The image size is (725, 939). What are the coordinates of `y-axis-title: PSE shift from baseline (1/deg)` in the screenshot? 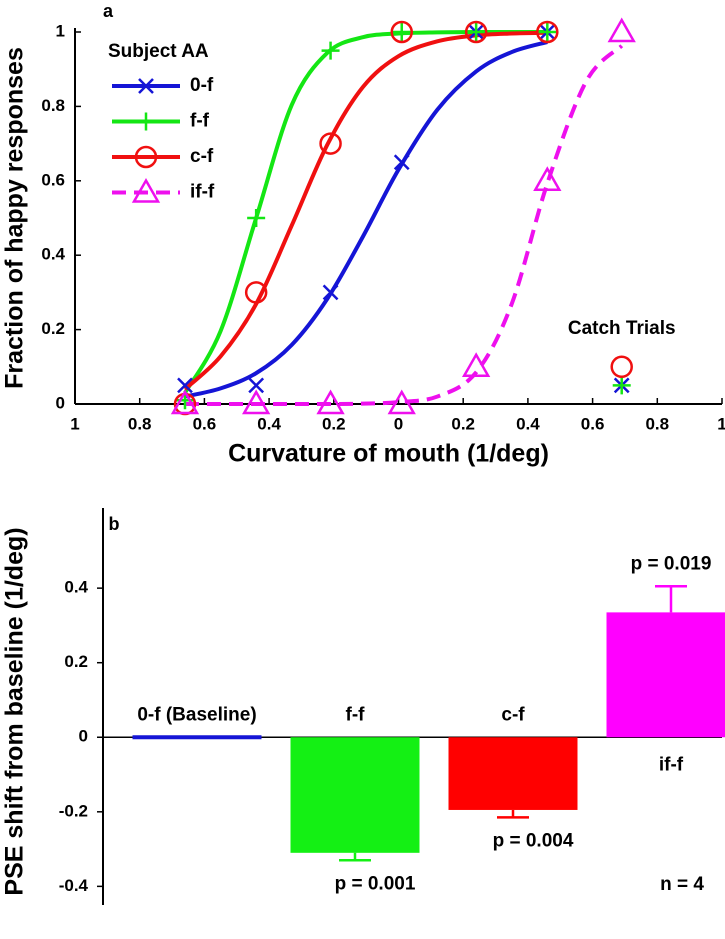 It's located at (15, 711).